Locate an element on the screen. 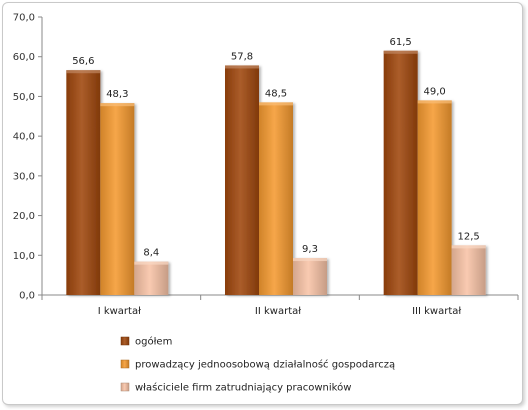 This screenshot has height=410, width=528. data-label: 57,8 is located at coordinates (242, 56).